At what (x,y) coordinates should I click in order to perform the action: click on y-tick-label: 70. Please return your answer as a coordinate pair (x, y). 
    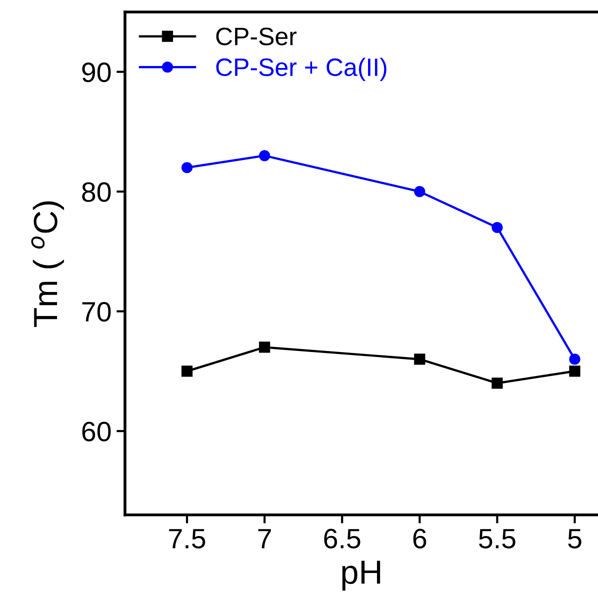
    Looking at the image, I should click on (96, 312).